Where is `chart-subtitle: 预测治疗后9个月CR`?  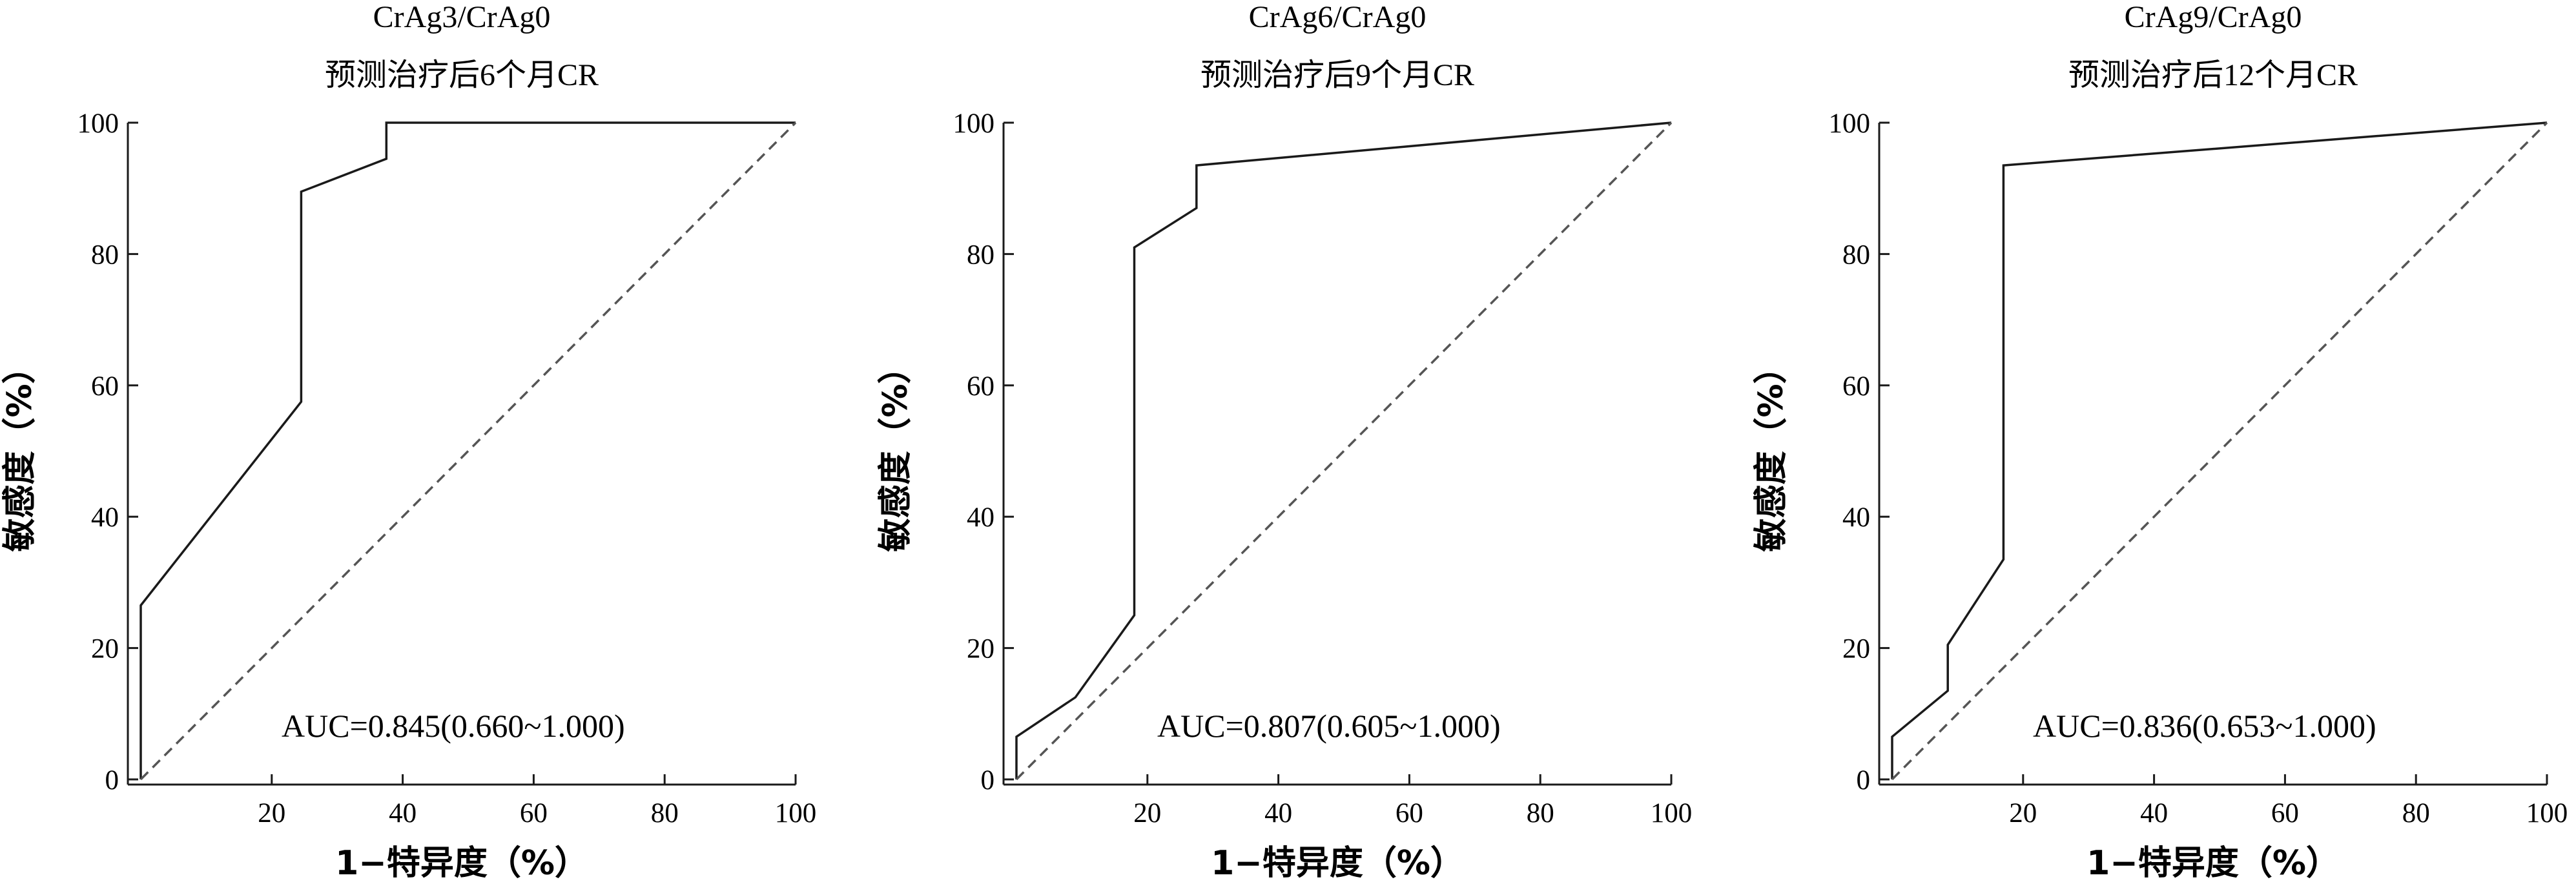 chart-subtitle: 预测治疗后9个月CR is located at coordinates (1337, 75).